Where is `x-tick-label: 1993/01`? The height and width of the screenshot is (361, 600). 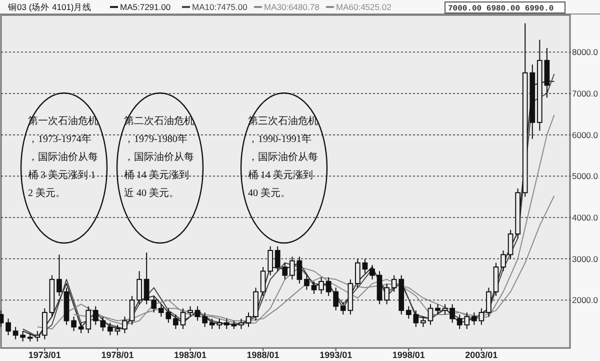
x-tick-label: 1993/01 is located at coordinates (336, 355).